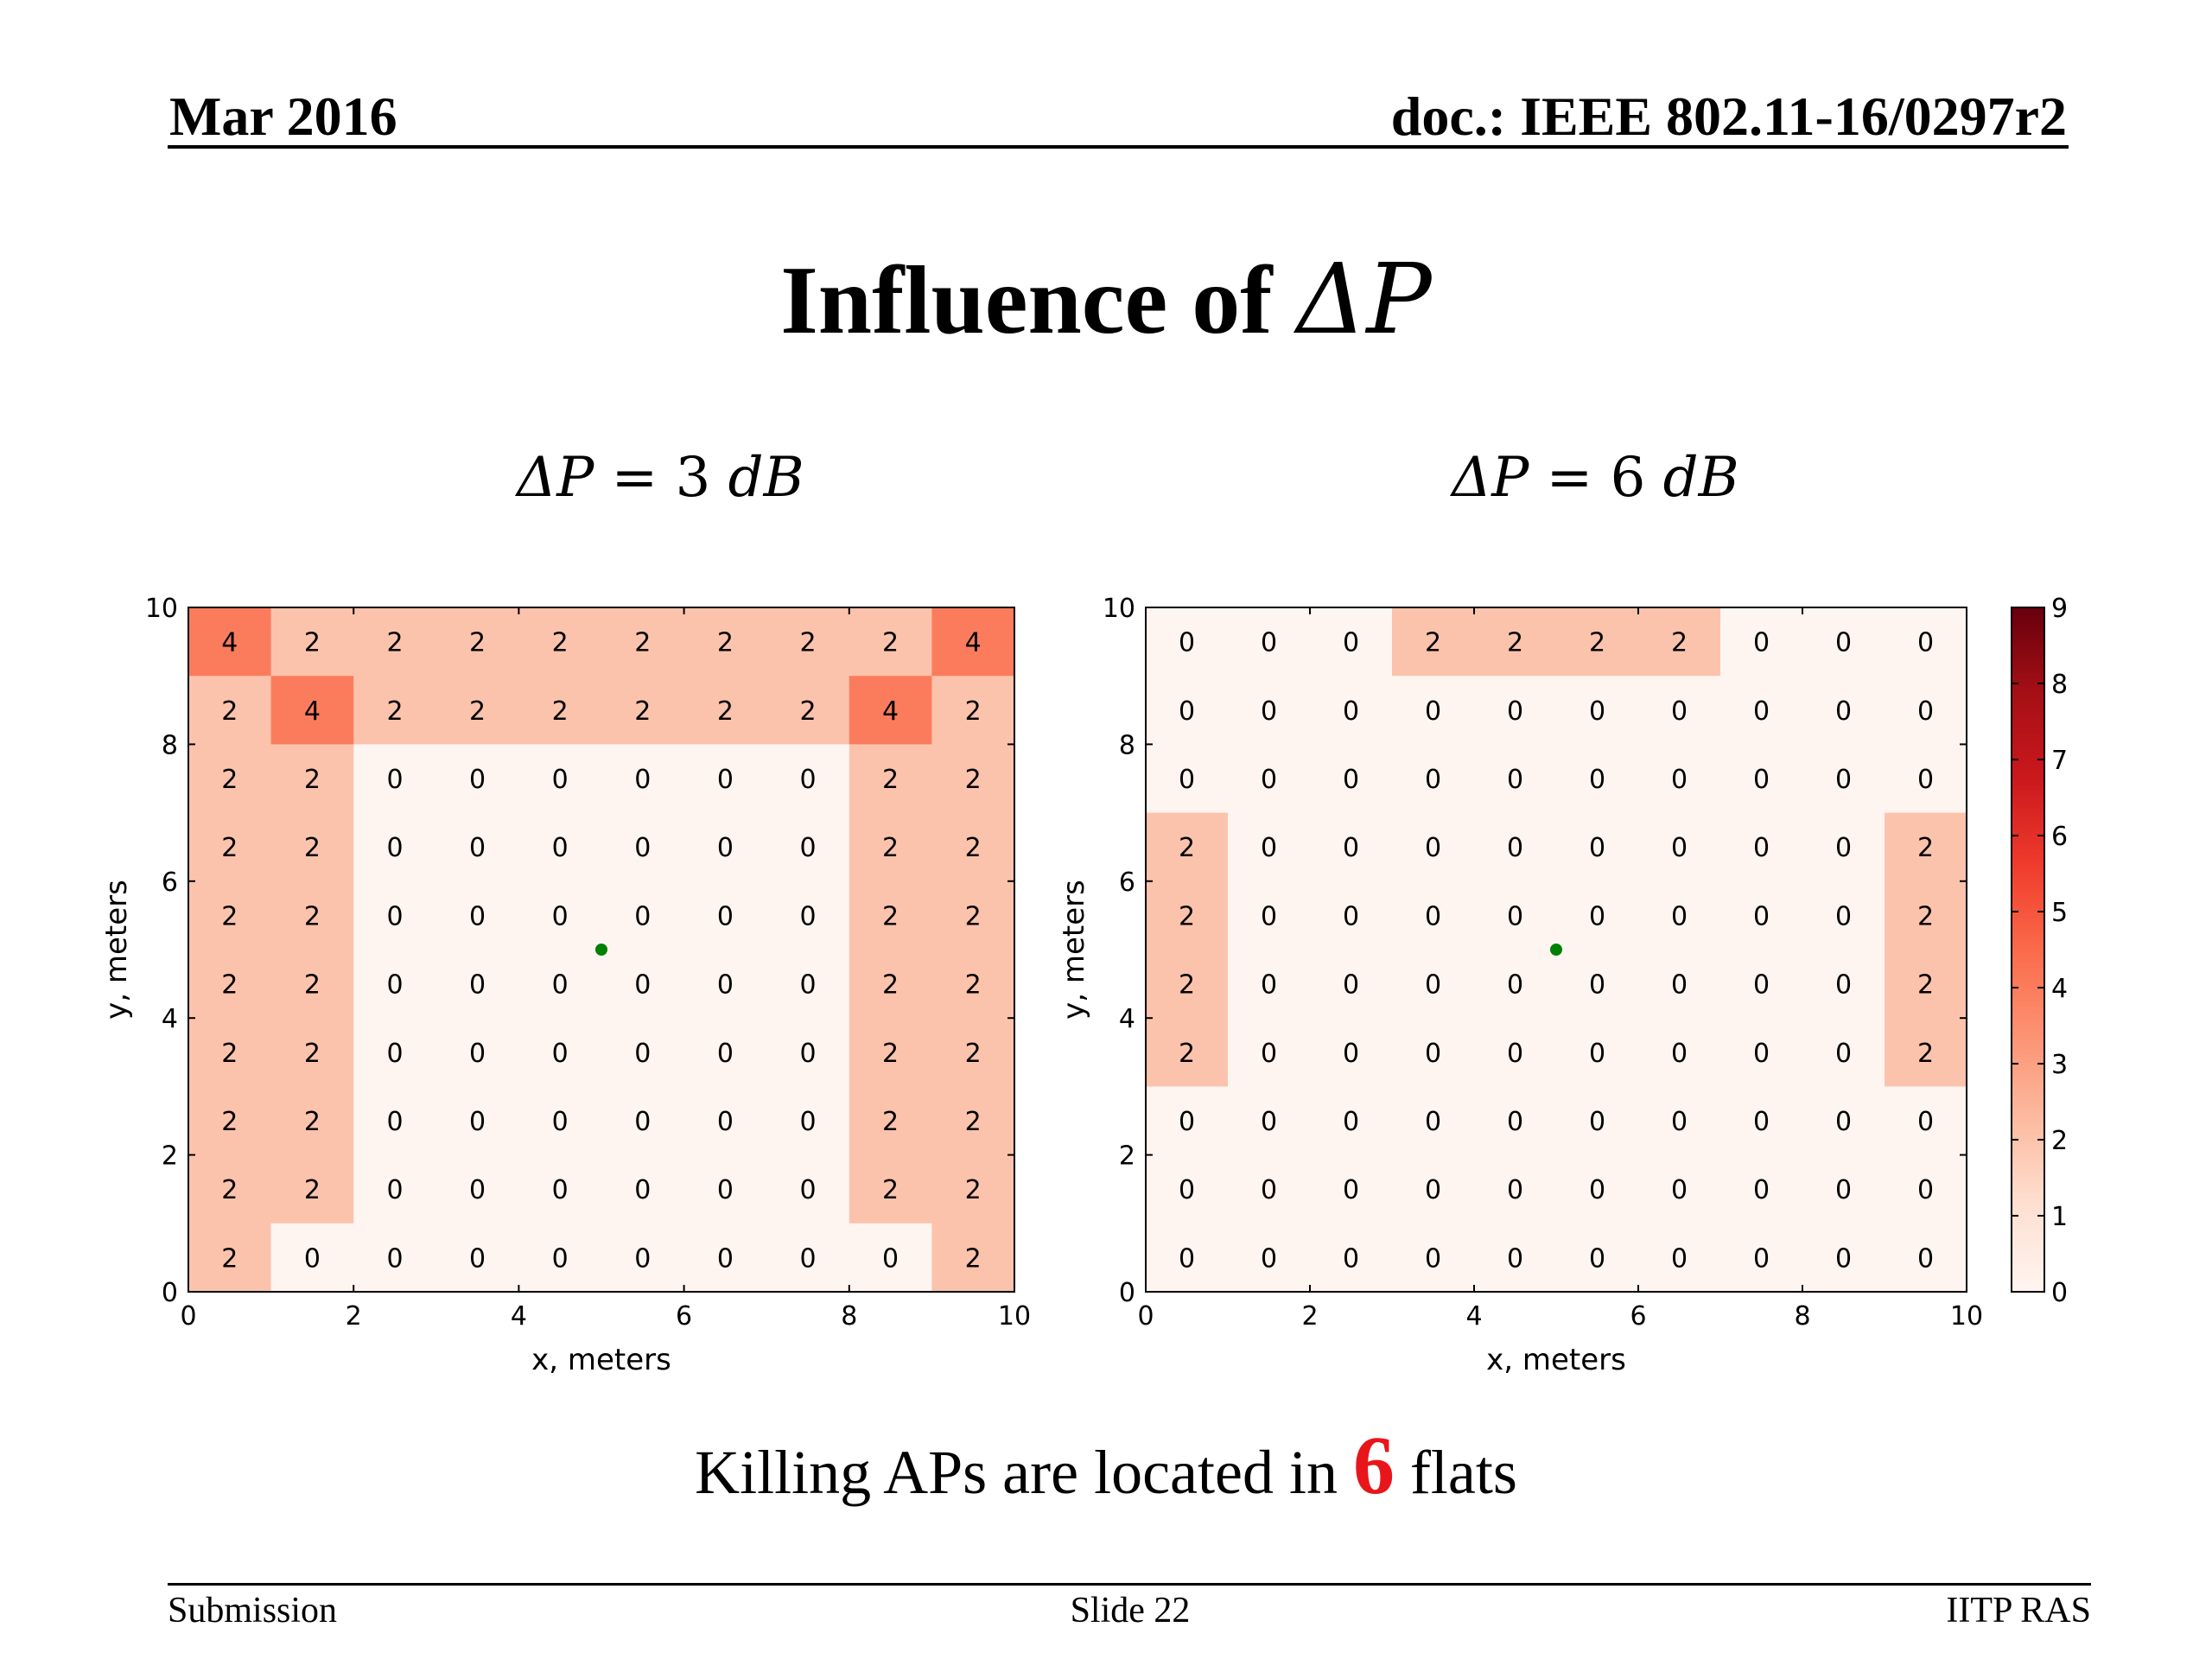 The width and height of the screenshot is (2212, 1659). What do you see at coordinates (1309, 1316) in the screenshot?
I see `x-tick-label: 2` at bounding box center [1309, 1316].